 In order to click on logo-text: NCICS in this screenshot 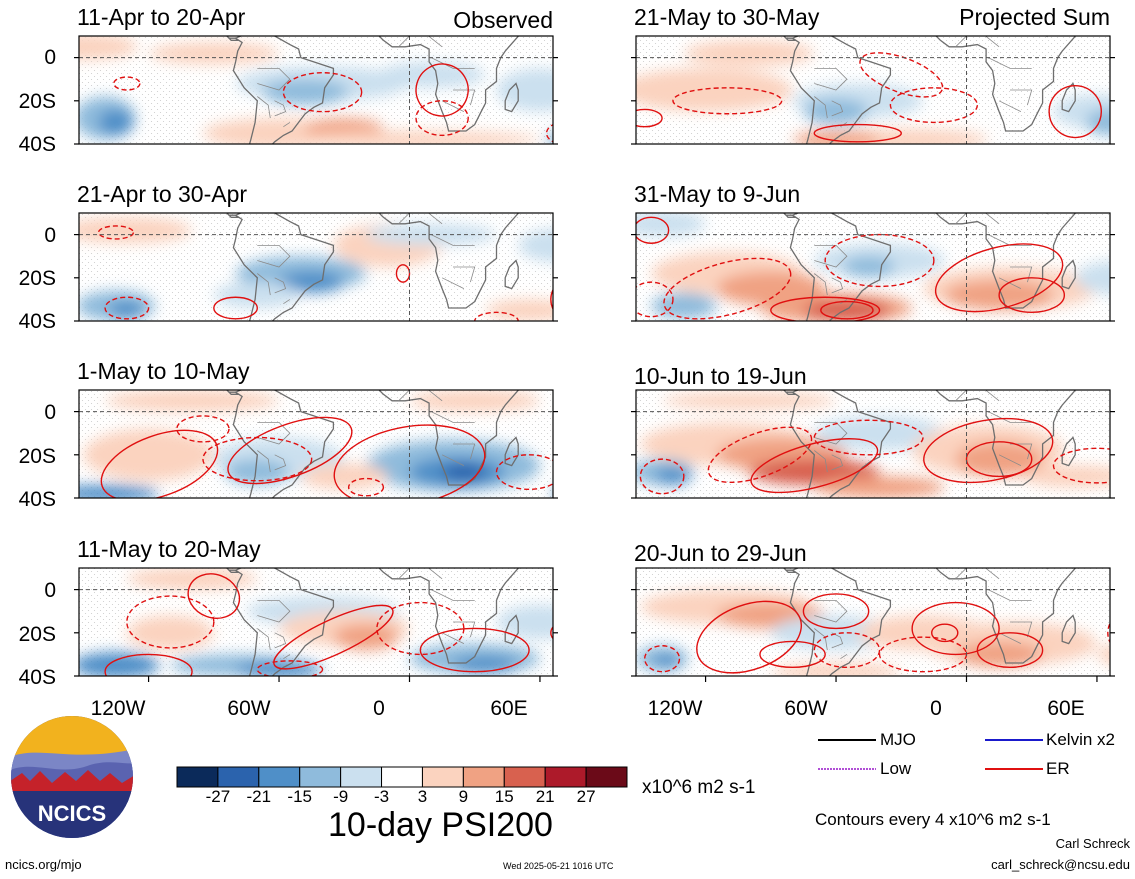, I will do `click(72, 813)`.